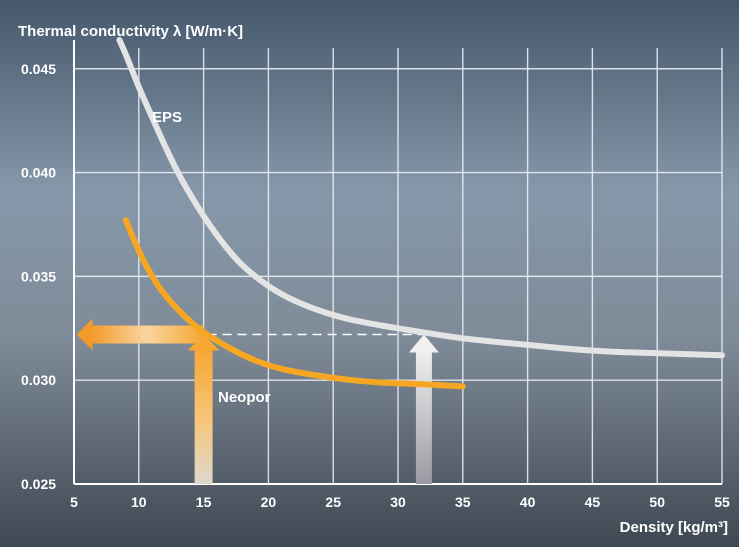  Describe the element at coordinates (38, 173) in the screenshot. I see `y-tick-label: 0.040` at that location.